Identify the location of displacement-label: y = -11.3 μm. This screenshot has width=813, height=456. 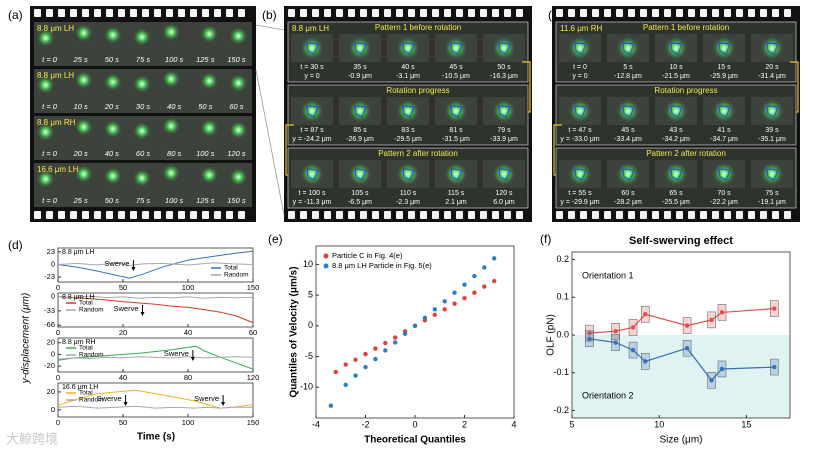
(312, 202).